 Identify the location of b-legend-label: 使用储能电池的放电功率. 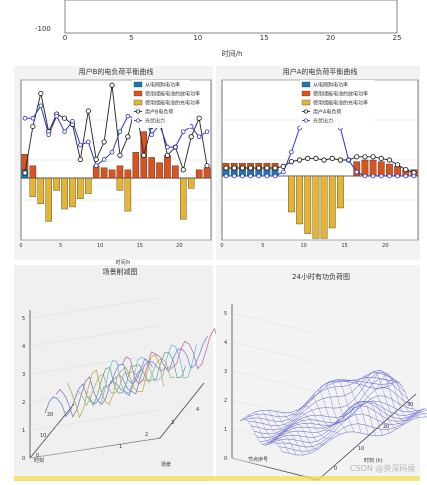
(172, 94).